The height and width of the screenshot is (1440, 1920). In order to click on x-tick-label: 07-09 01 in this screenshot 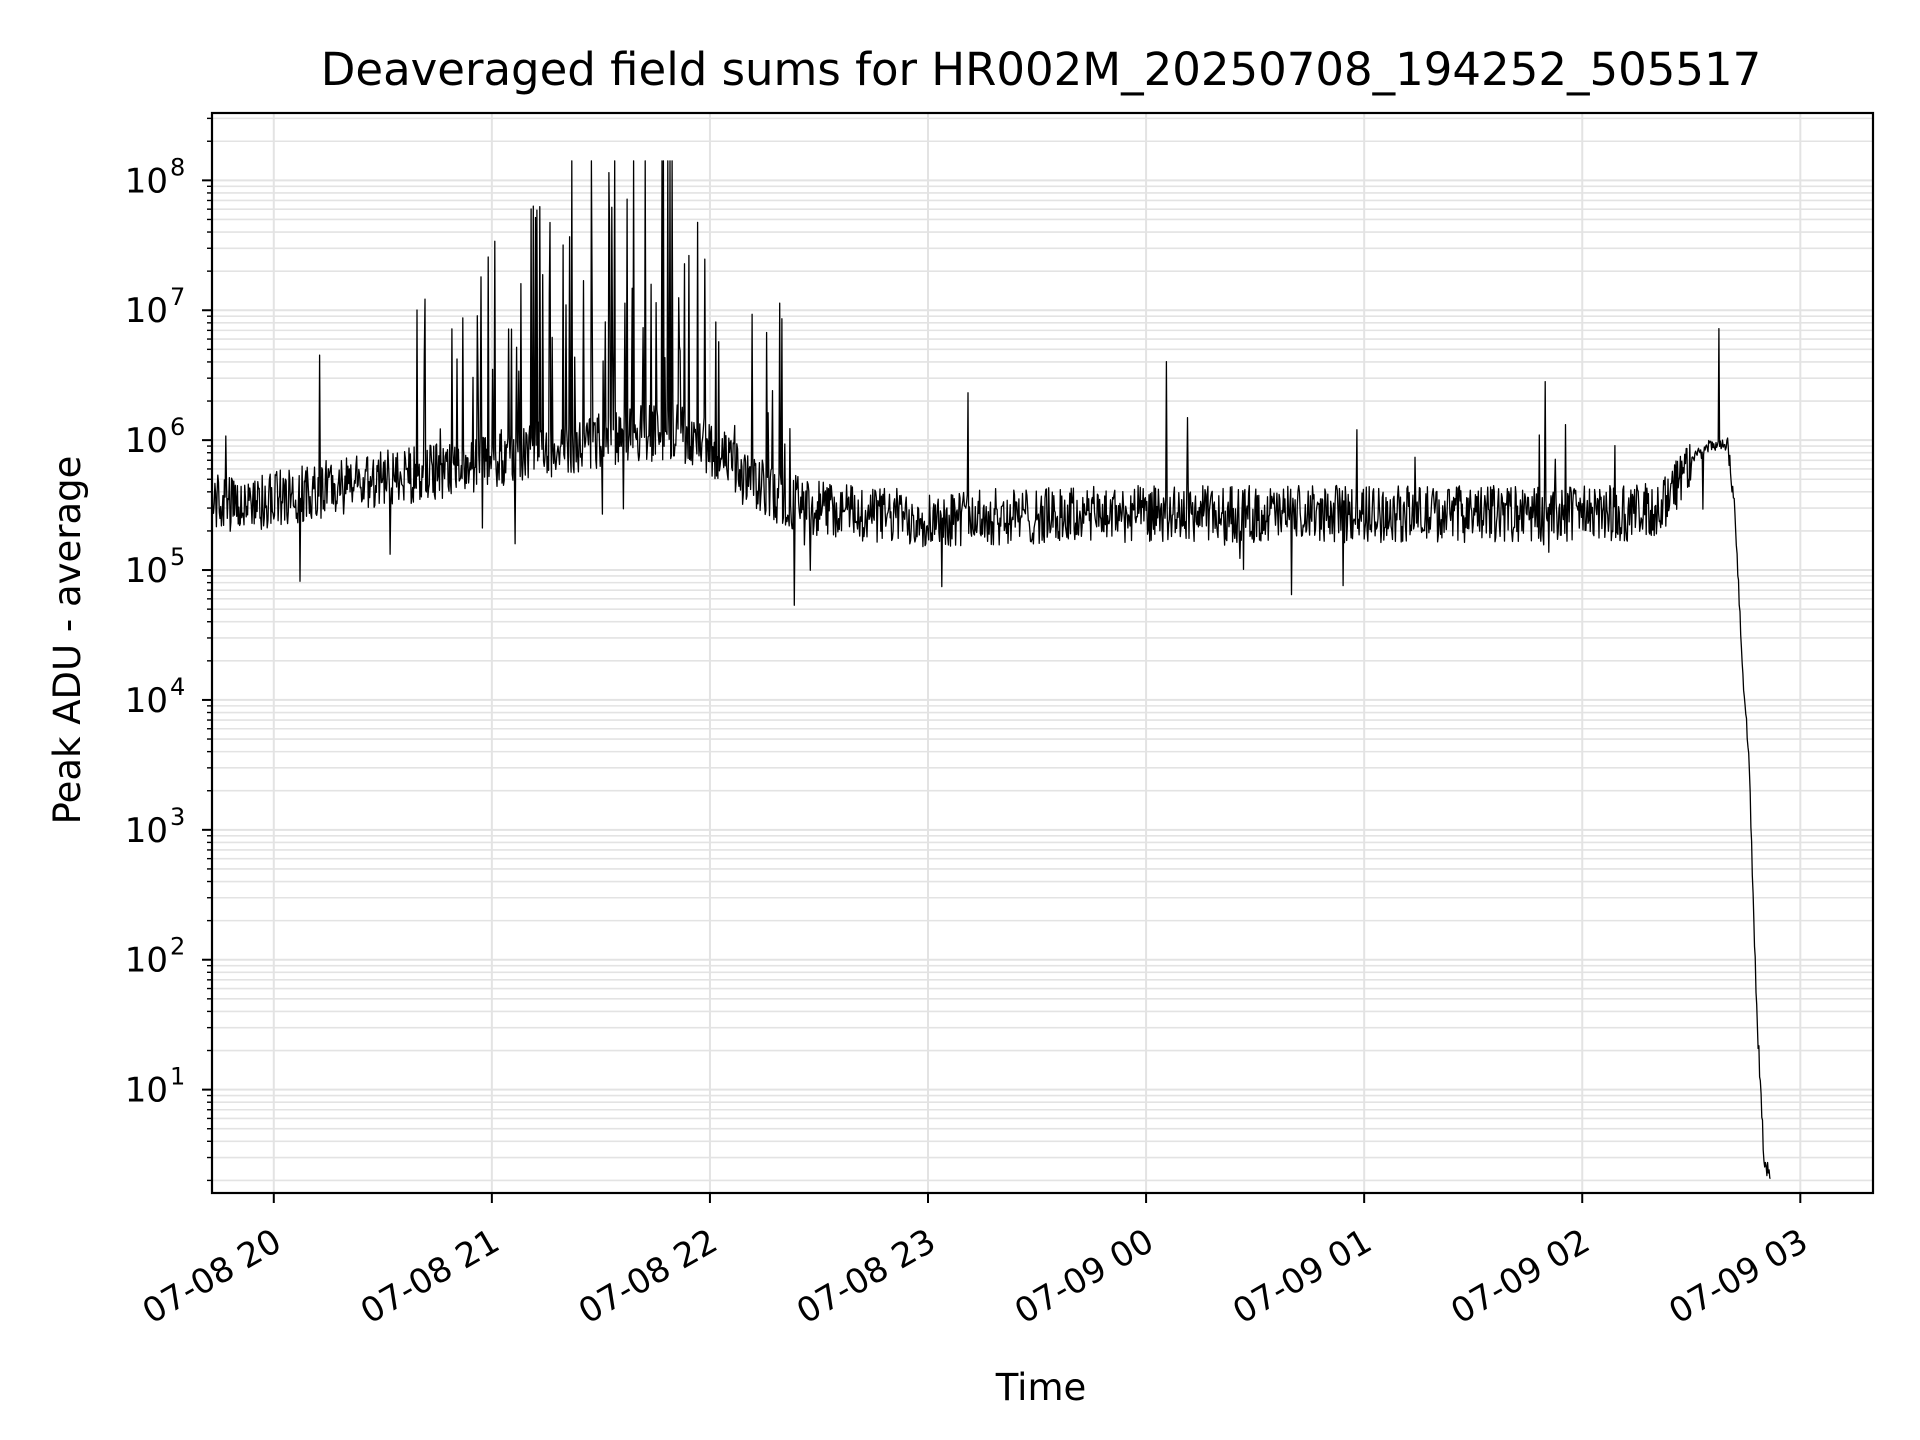, I will do `click(1302, 1276)`.